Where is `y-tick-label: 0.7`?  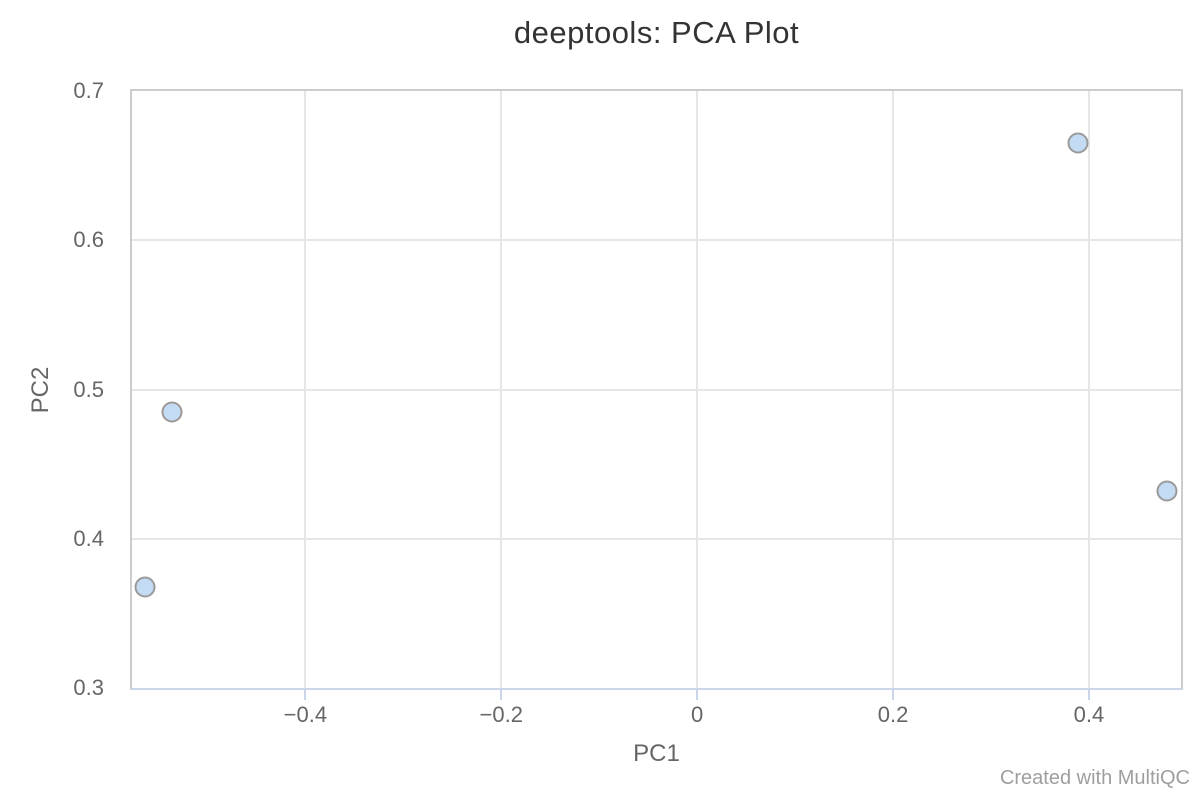
y-tick-label: 0.7 is located at coordinates (88, 90).